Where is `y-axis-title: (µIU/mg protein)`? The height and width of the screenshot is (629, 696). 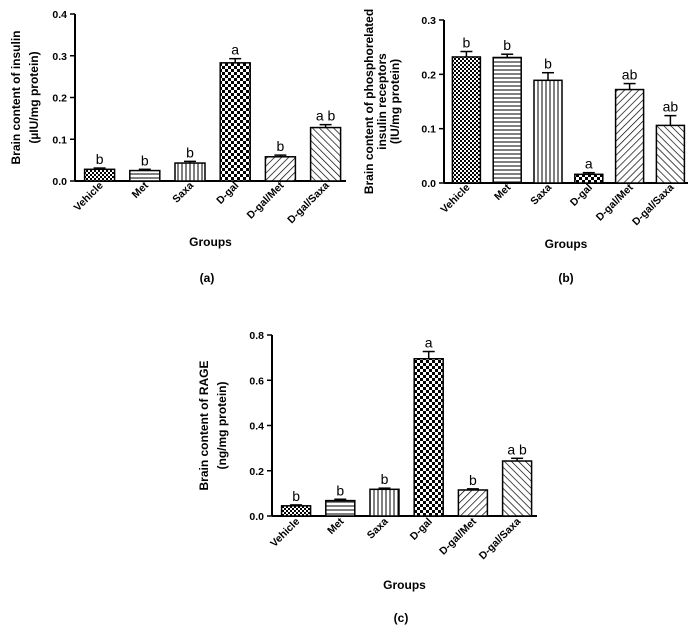 y-axis-title: (µIU/mg protein) is located at coordinates (34, 97).